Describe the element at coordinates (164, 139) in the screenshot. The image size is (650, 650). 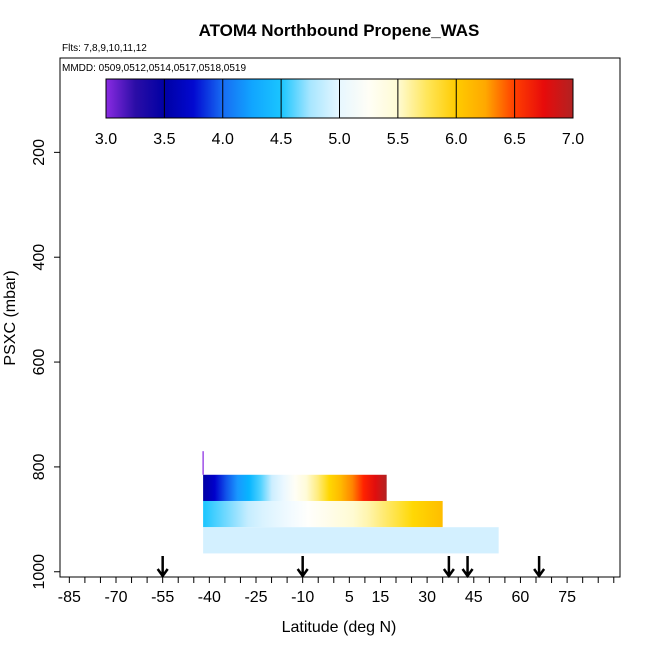
I see `colorbar-tick-label: 3.5` at that location.